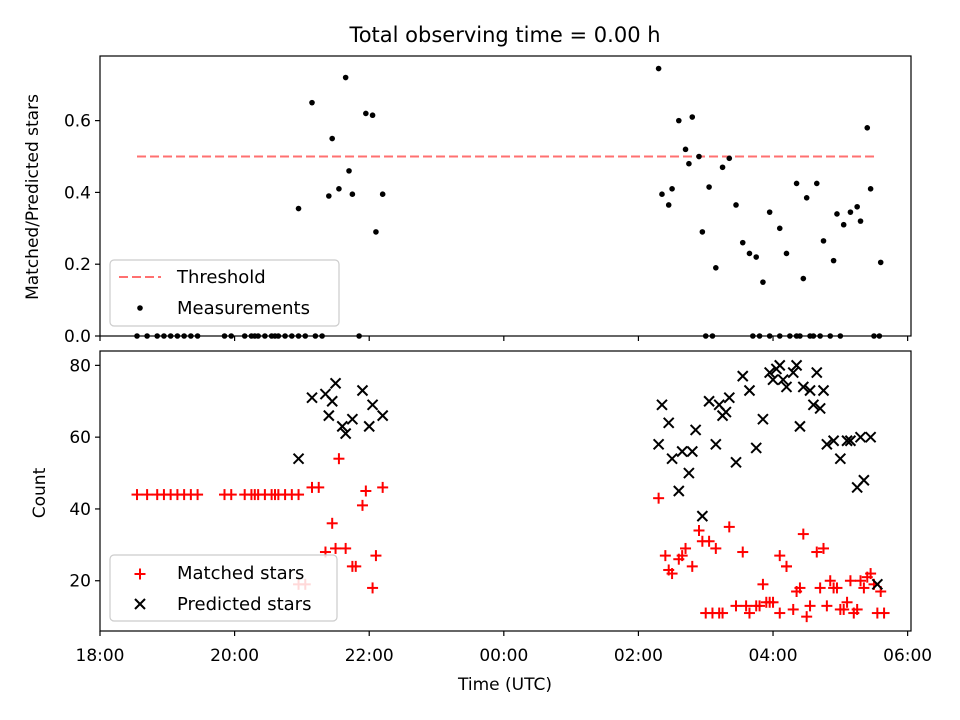 The image size is (960, 720). I want to click on legend-predicted-label: Predicted stars, so click(244, 604).